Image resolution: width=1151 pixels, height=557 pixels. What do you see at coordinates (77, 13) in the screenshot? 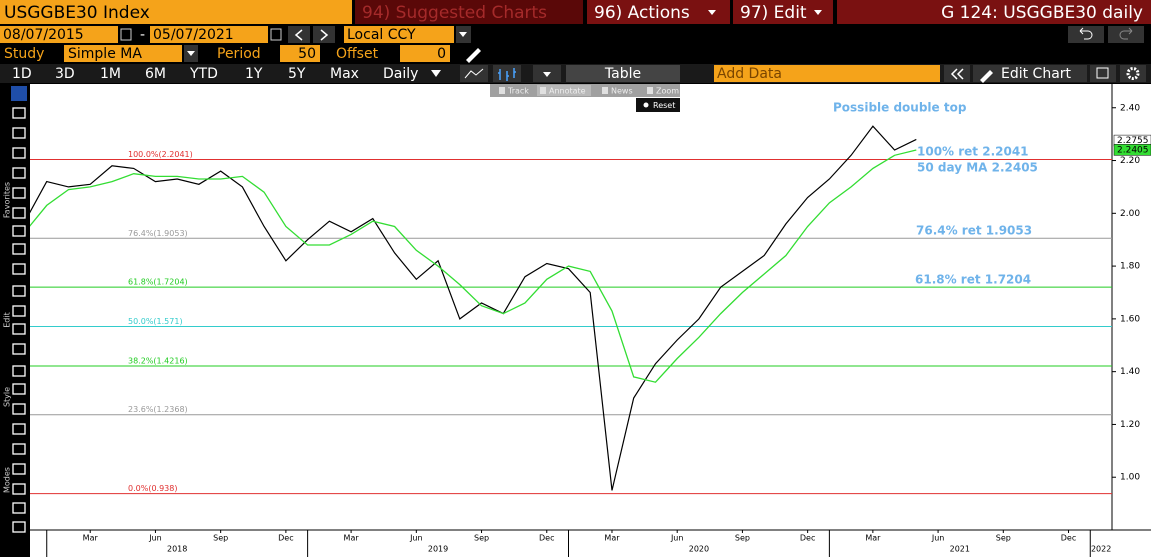
I see `security: USGGBE30 Index` at bounding box center [77, 13].